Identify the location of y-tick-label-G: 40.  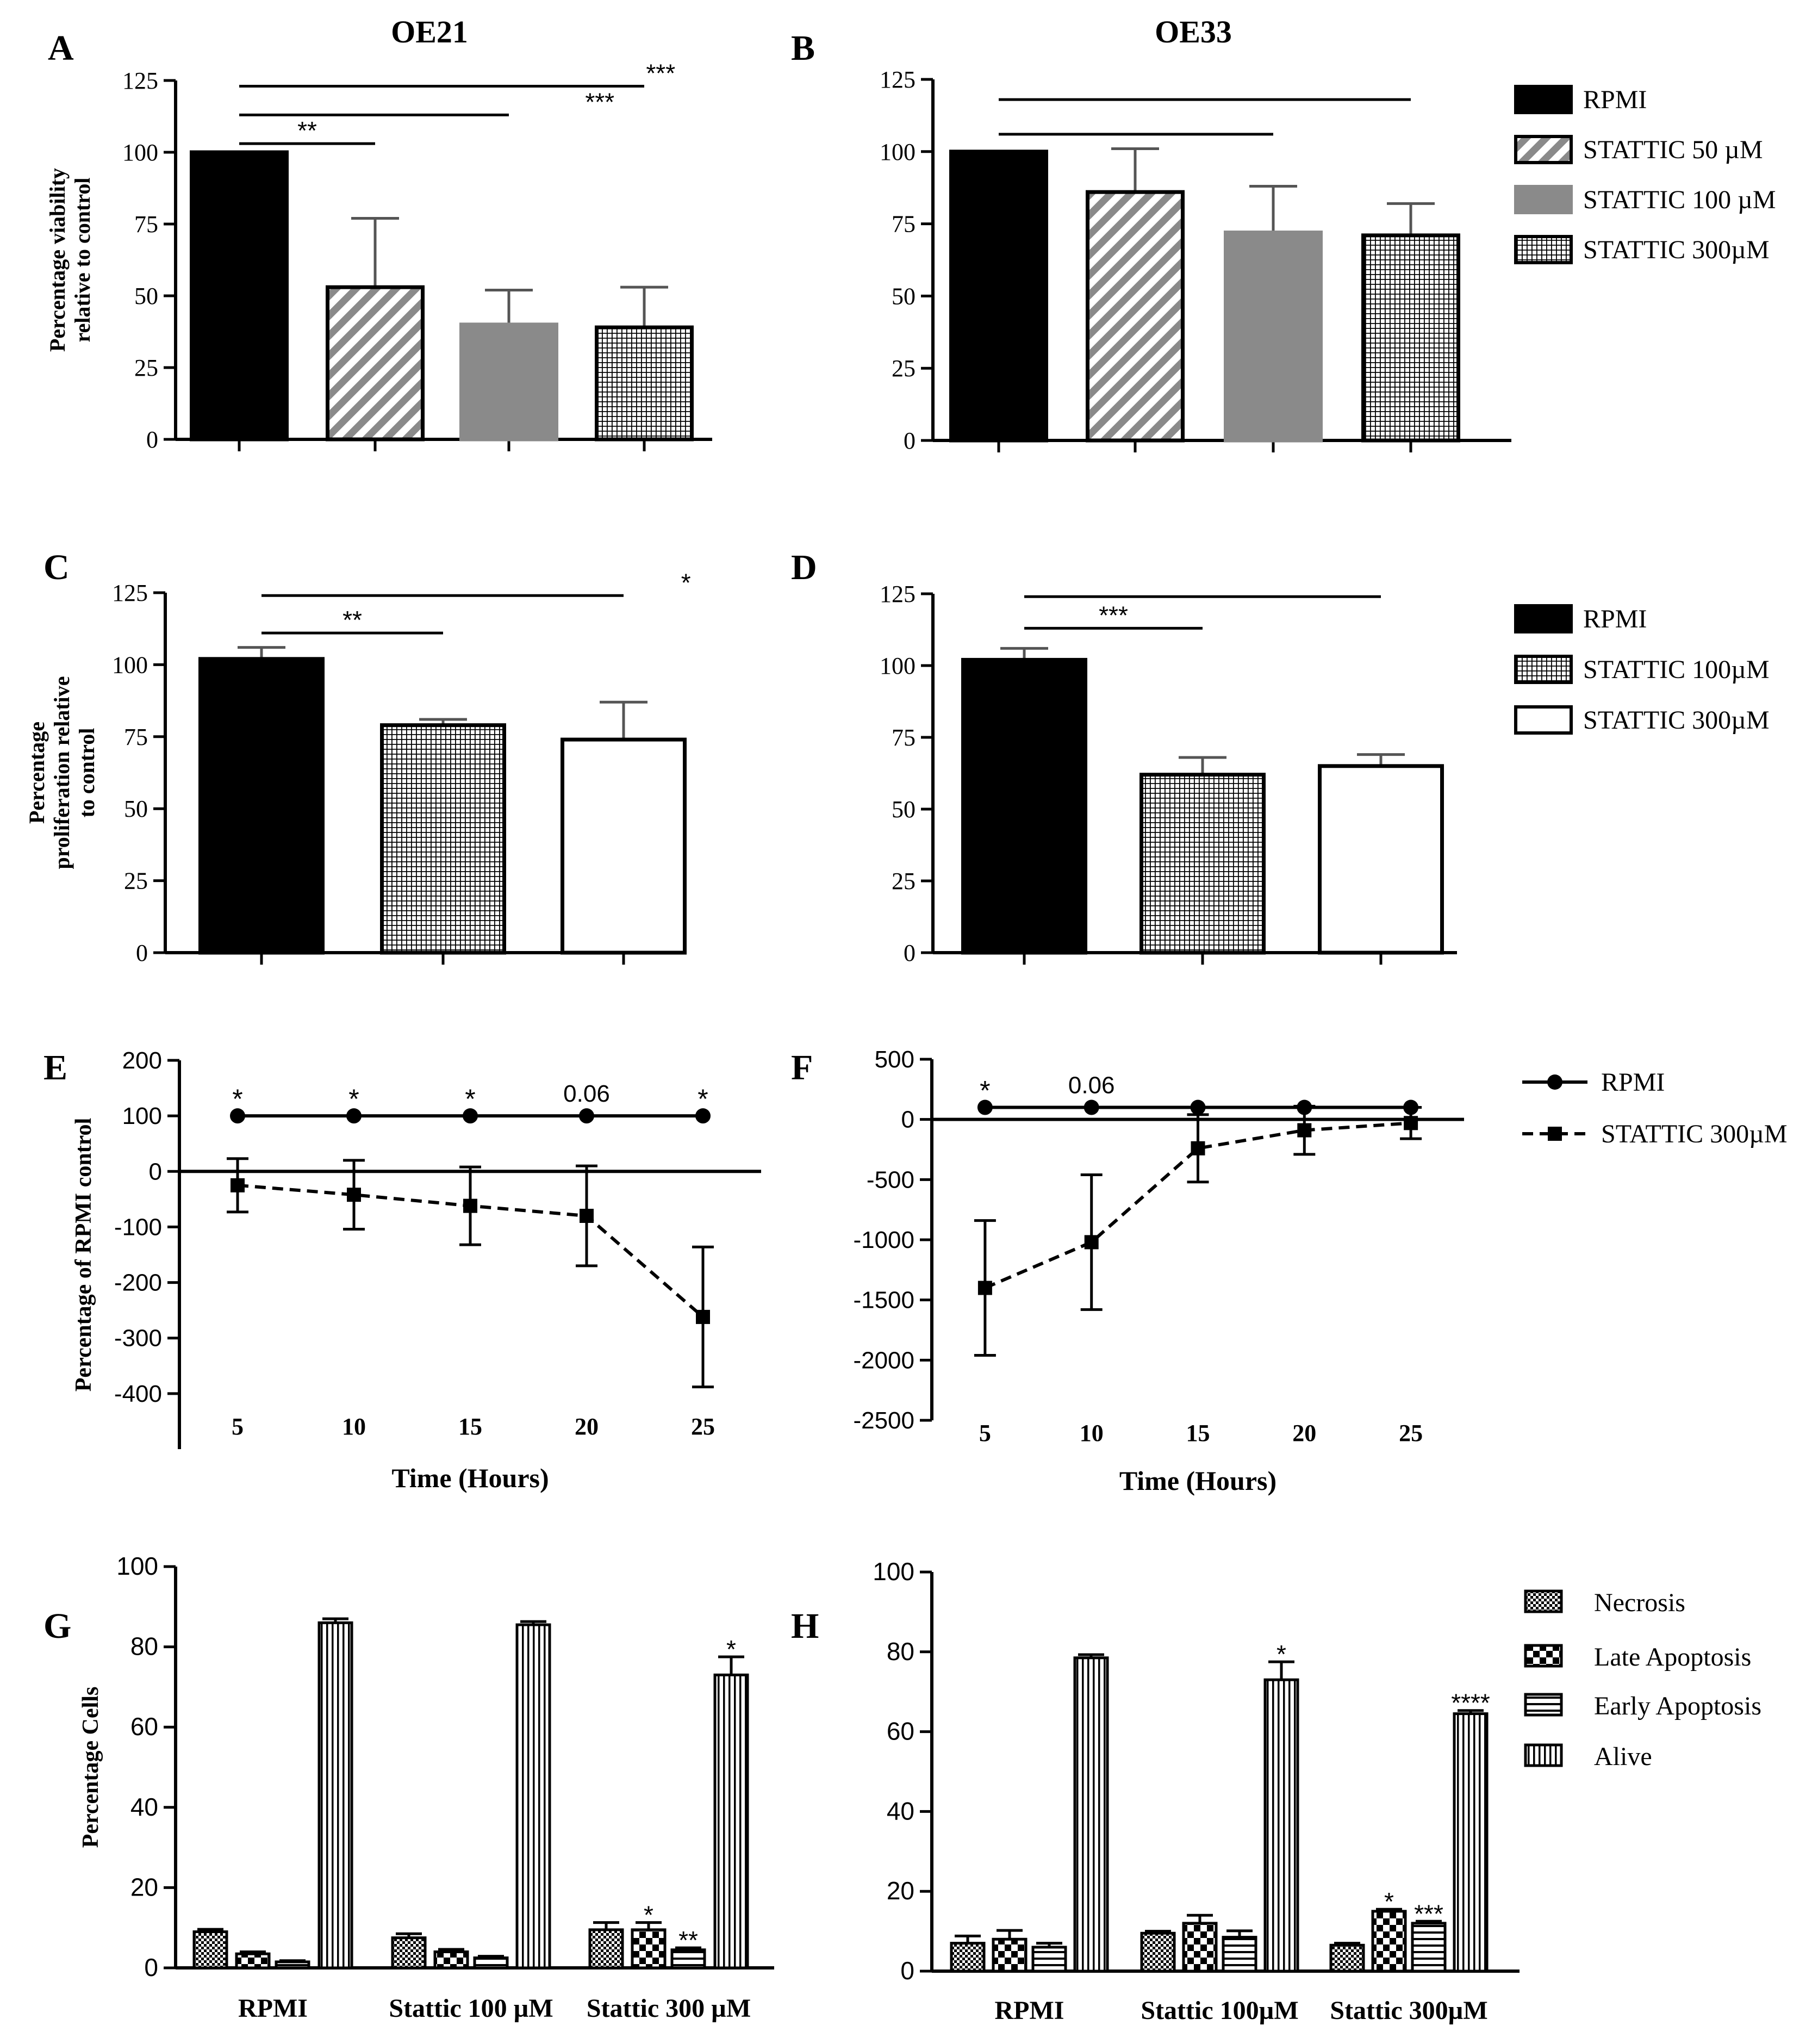
(144, 1807).